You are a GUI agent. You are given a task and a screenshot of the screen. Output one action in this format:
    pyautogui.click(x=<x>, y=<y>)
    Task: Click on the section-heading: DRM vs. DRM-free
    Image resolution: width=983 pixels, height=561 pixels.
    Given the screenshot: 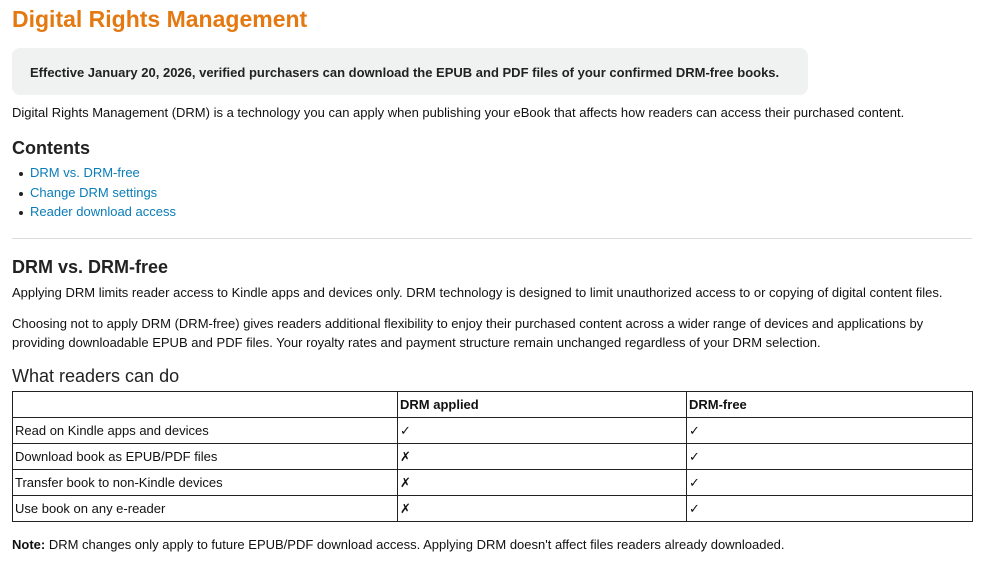 What is the action you would take?
    pyautogui.click(x=90, y=267)
    